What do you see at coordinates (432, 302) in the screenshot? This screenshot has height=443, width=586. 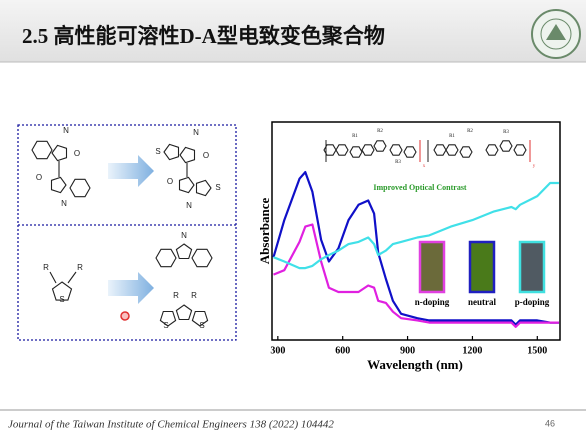 I see `inset-label: n-doping` at bounding box center [432, 302].